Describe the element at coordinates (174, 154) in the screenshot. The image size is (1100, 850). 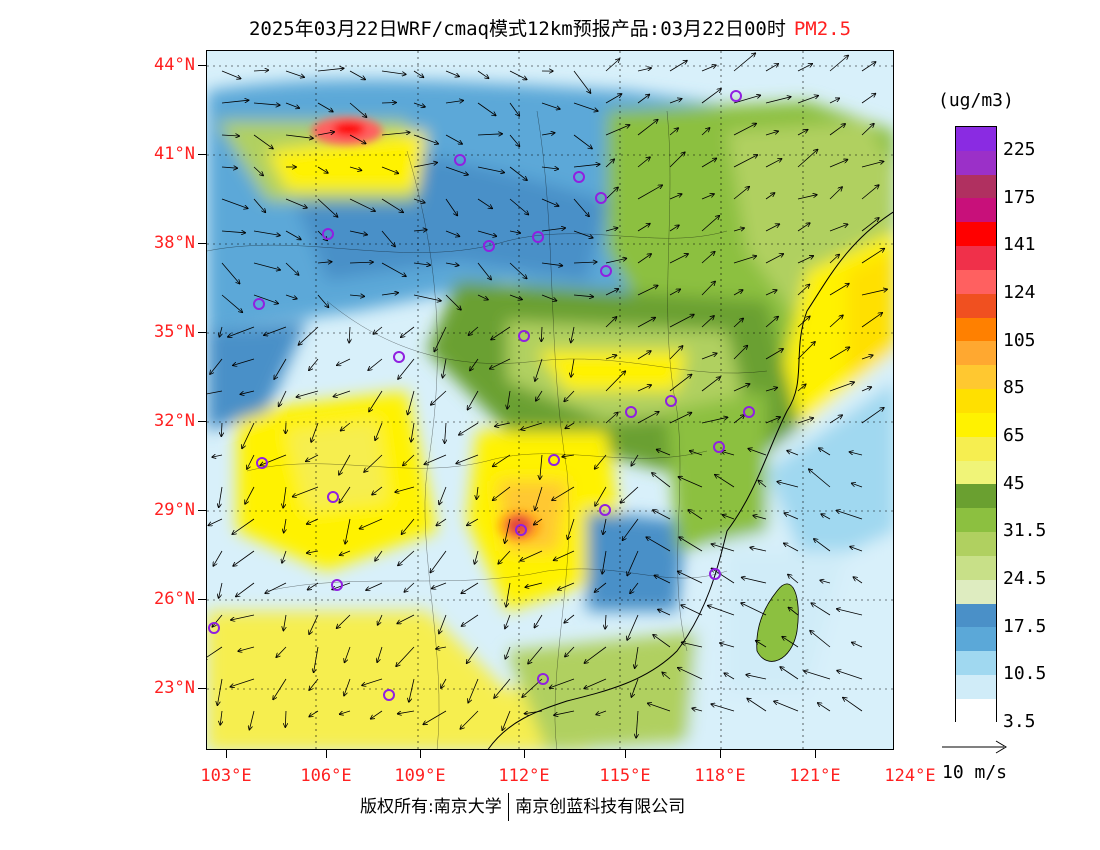
I see `lat-label-41: 41°N` at that location.